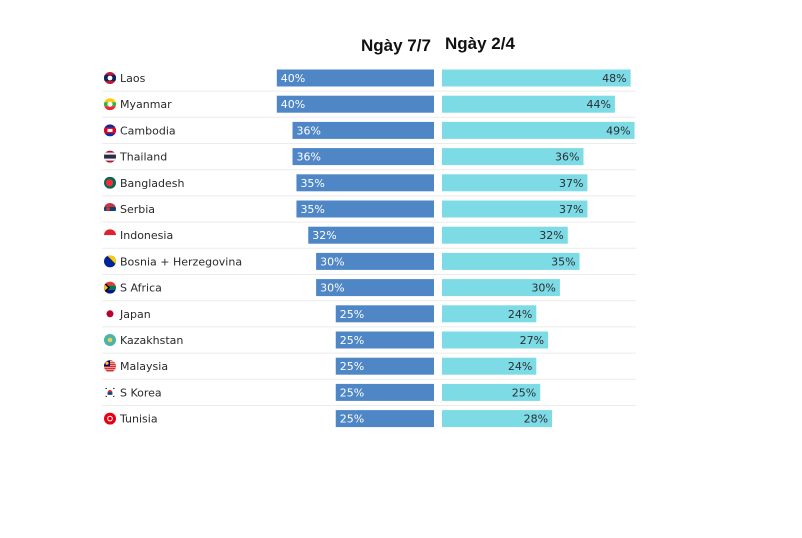 The image size is (802, 538). What do you see at coordinates (543, 288) in the screenshot?
I see `value-label-right: 30%` at bounding box center [543, 288].